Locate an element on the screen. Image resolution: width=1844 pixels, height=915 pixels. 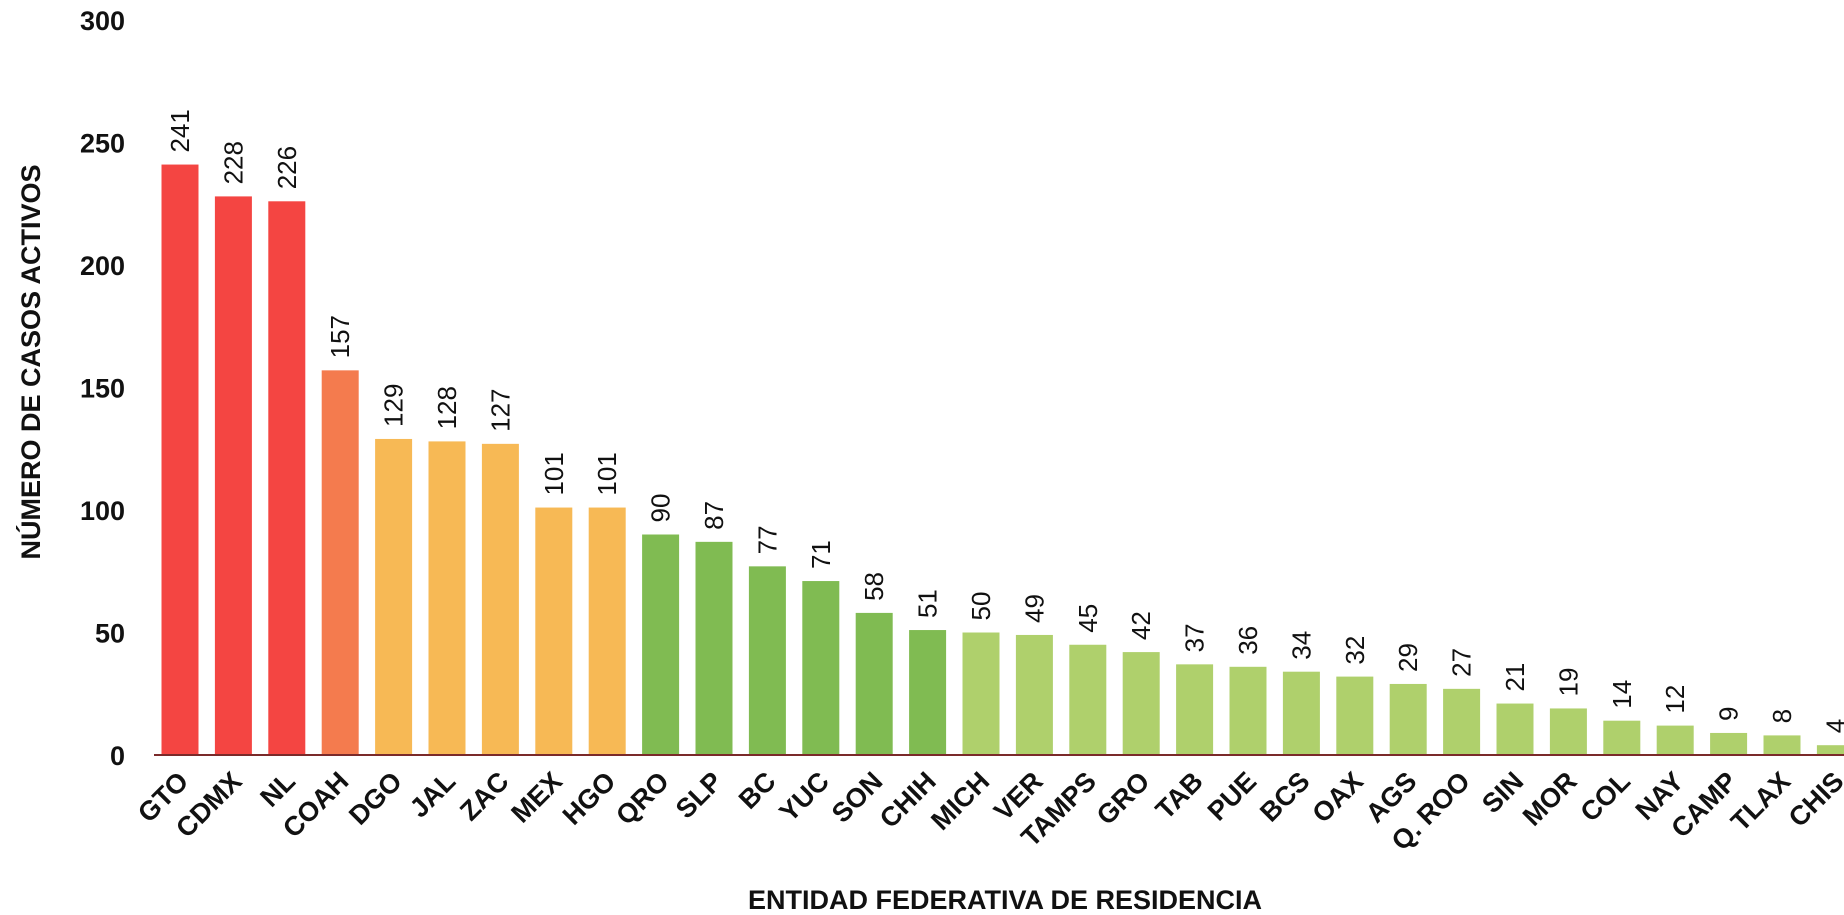
y-tick-label: 150 is located at coordinates (102, 389).